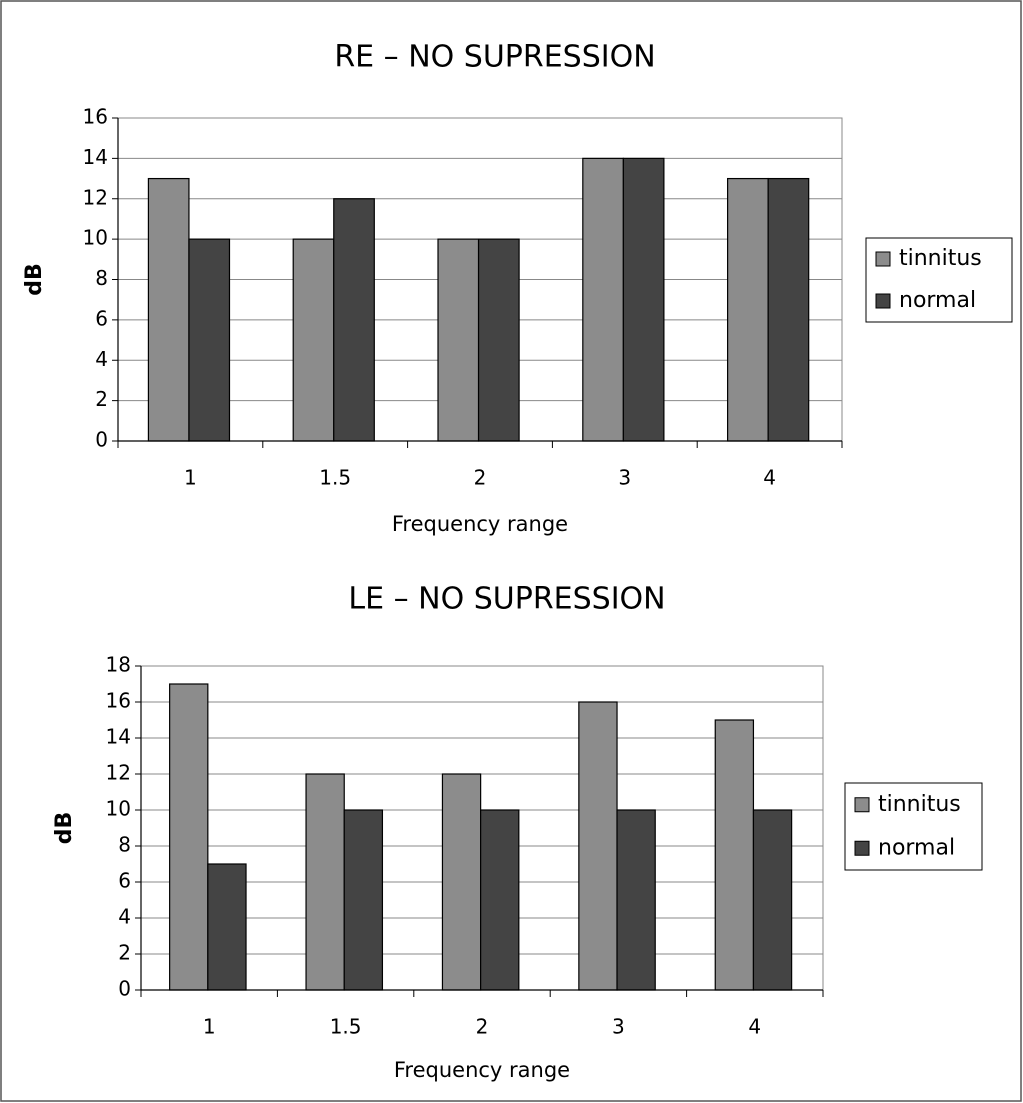  I want to click on chart-title: LE – NO SUPRESSION, so click(506, 599).